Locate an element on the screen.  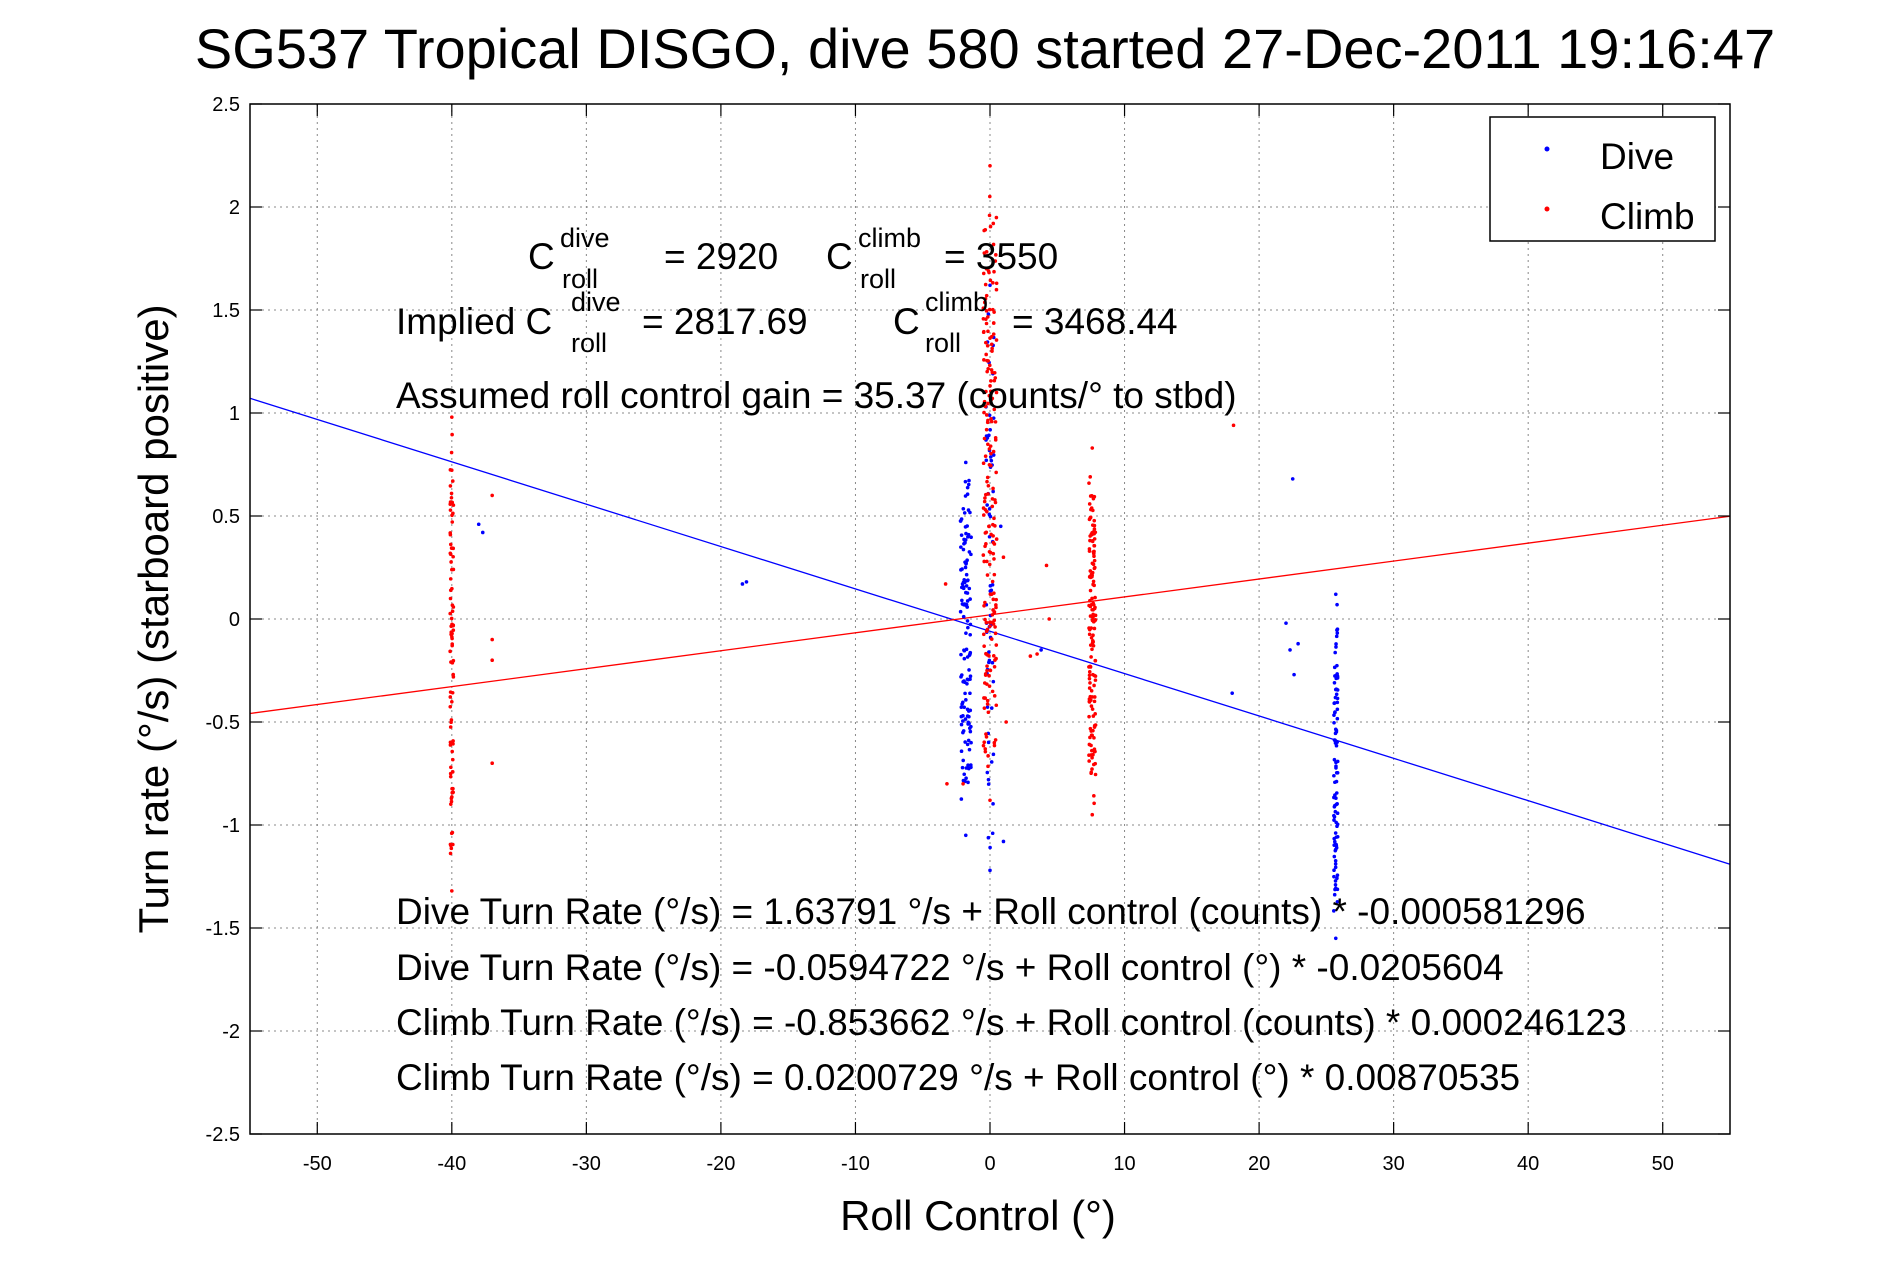
implied-dive-value: = 2817.69 is located at coordinates (725, 321).